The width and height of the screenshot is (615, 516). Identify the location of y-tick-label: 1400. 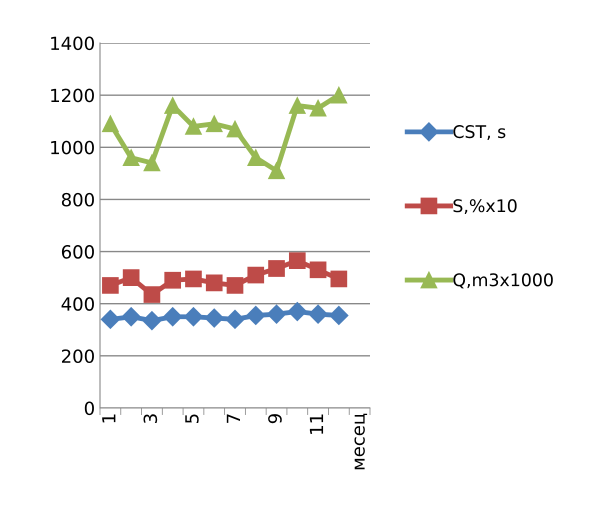
(72, 43).